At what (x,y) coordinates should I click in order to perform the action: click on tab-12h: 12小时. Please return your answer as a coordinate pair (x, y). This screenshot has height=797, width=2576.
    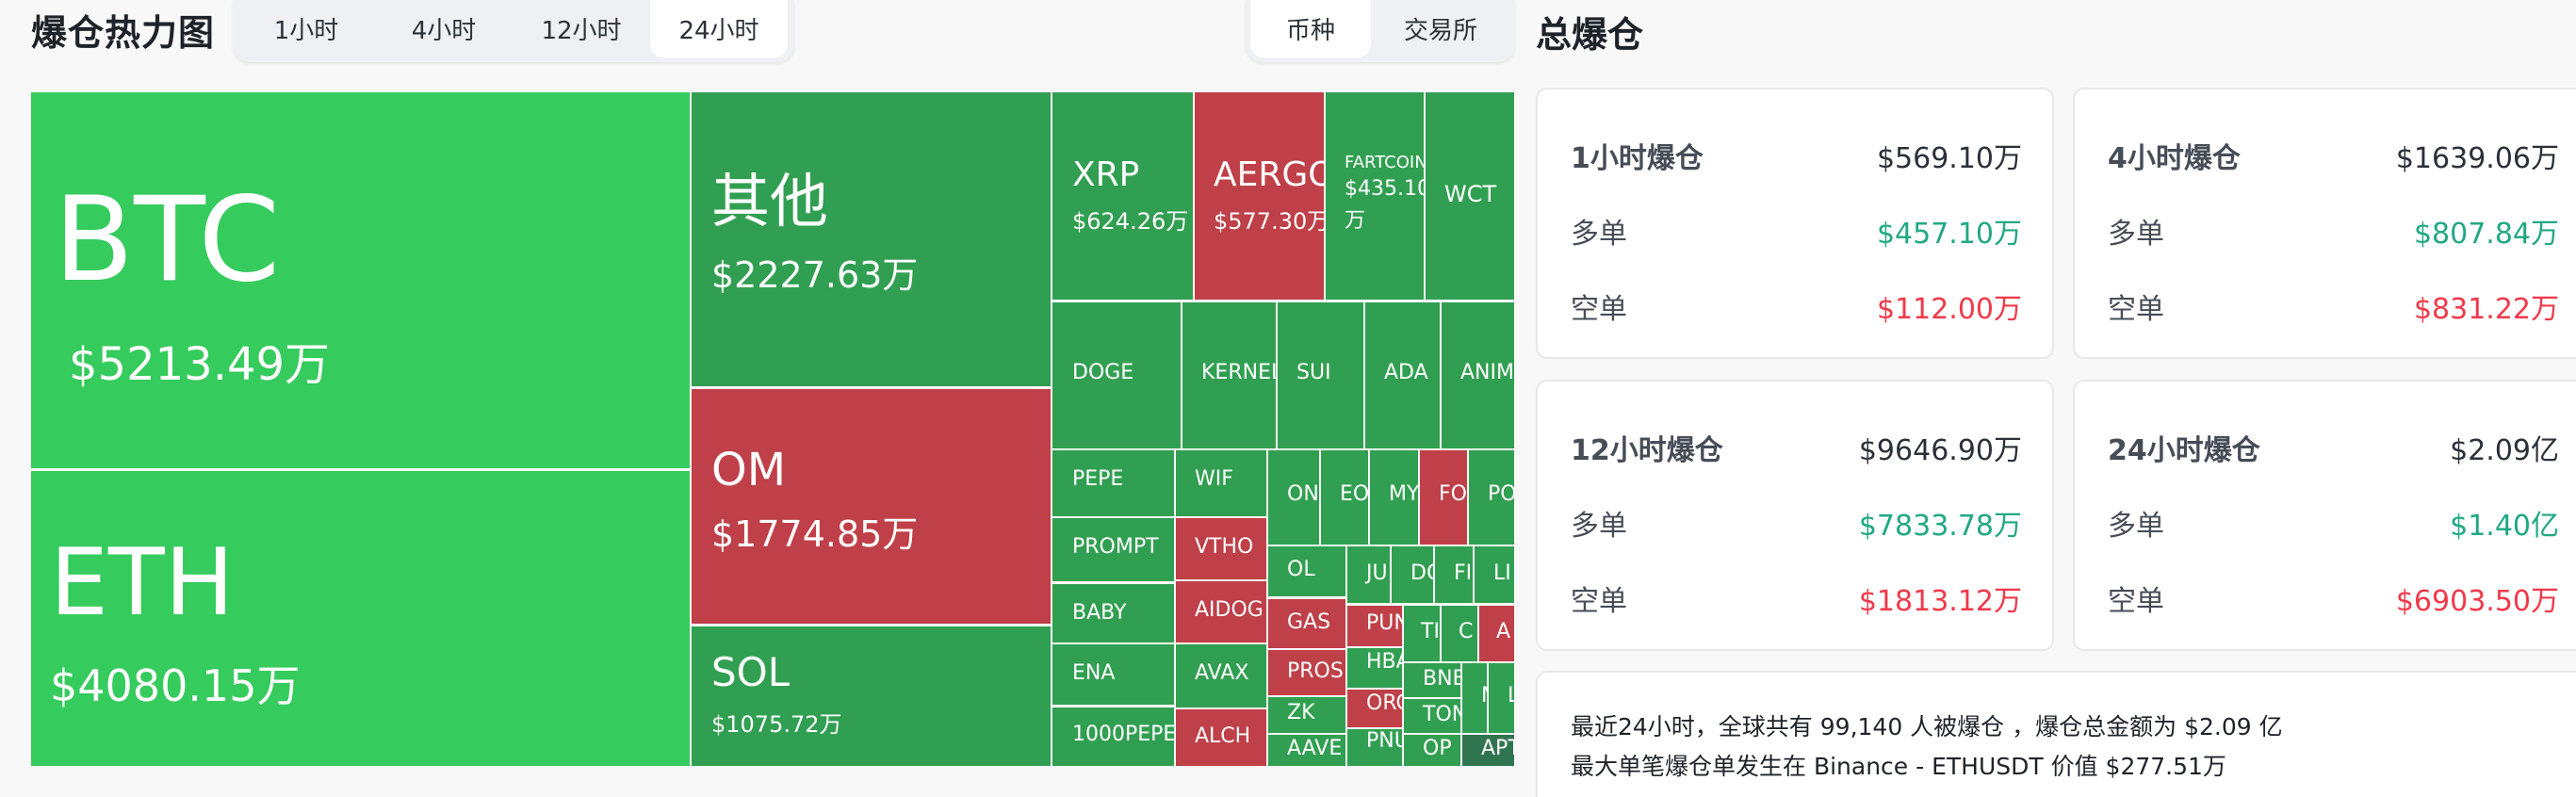
    Looking at the image, I should click on (581, 31).